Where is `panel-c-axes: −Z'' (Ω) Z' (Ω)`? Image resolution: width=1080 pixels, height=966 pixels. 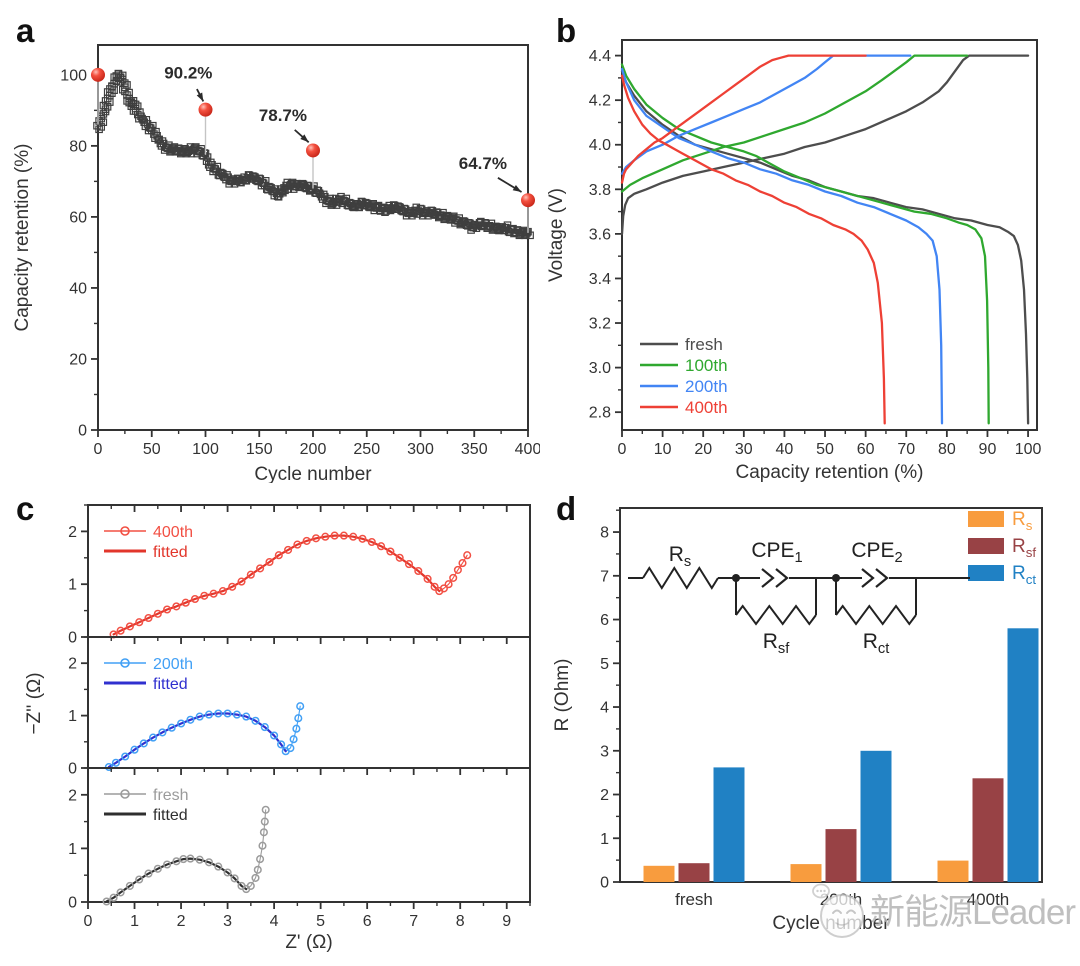
panel-c-axes: −Z'' (Ω) Z' (Ω) is located at coordinates (178, 812).